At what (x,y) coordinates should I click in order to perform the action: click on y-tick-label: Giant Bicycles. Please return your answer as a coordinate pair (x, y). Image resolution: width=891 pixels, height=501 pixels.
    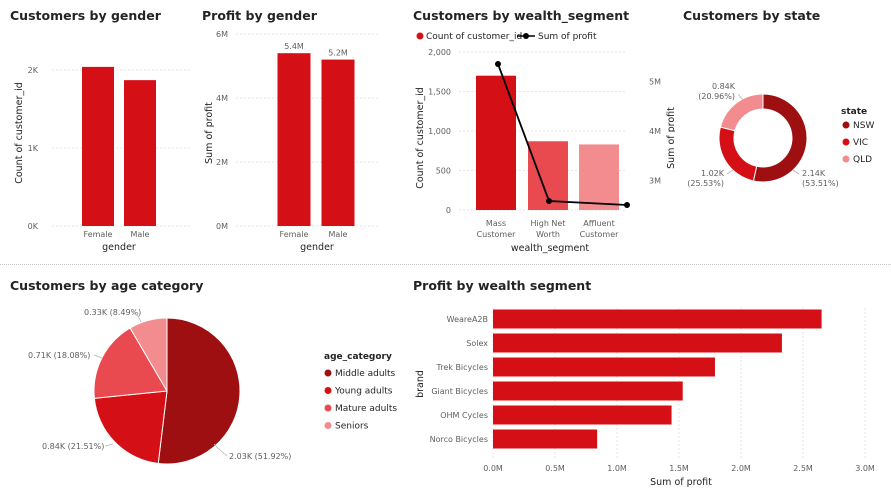
    Looking at the image, I should click on (459, 391).